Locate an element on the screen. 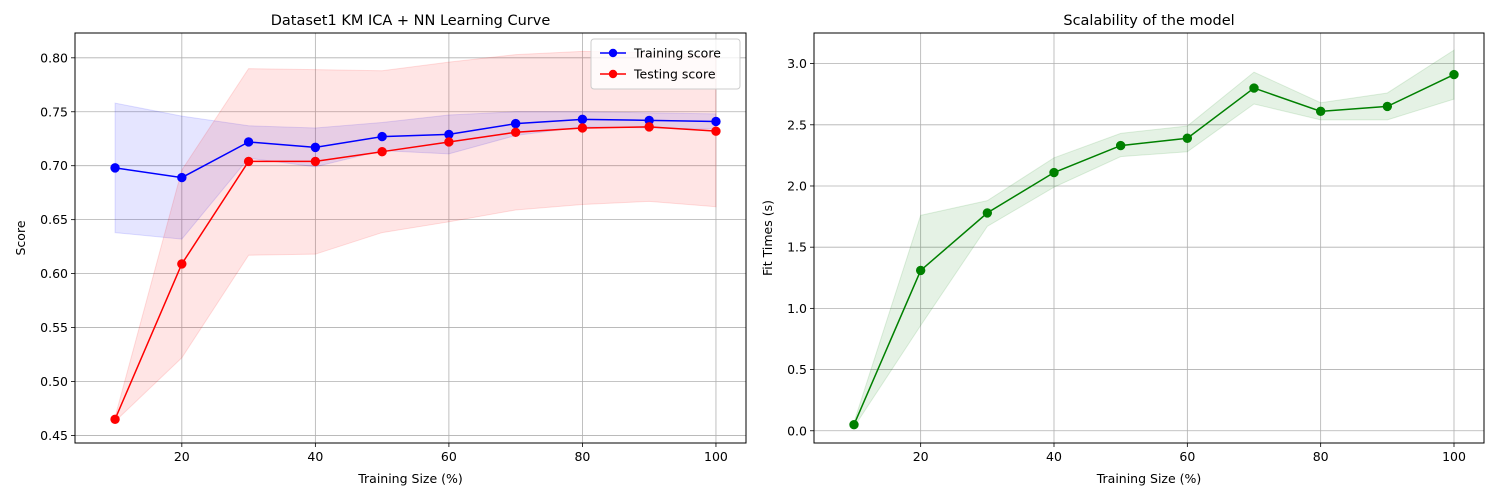  learning-curve-xtick-label: 40 is located at coordinates (315, 456).